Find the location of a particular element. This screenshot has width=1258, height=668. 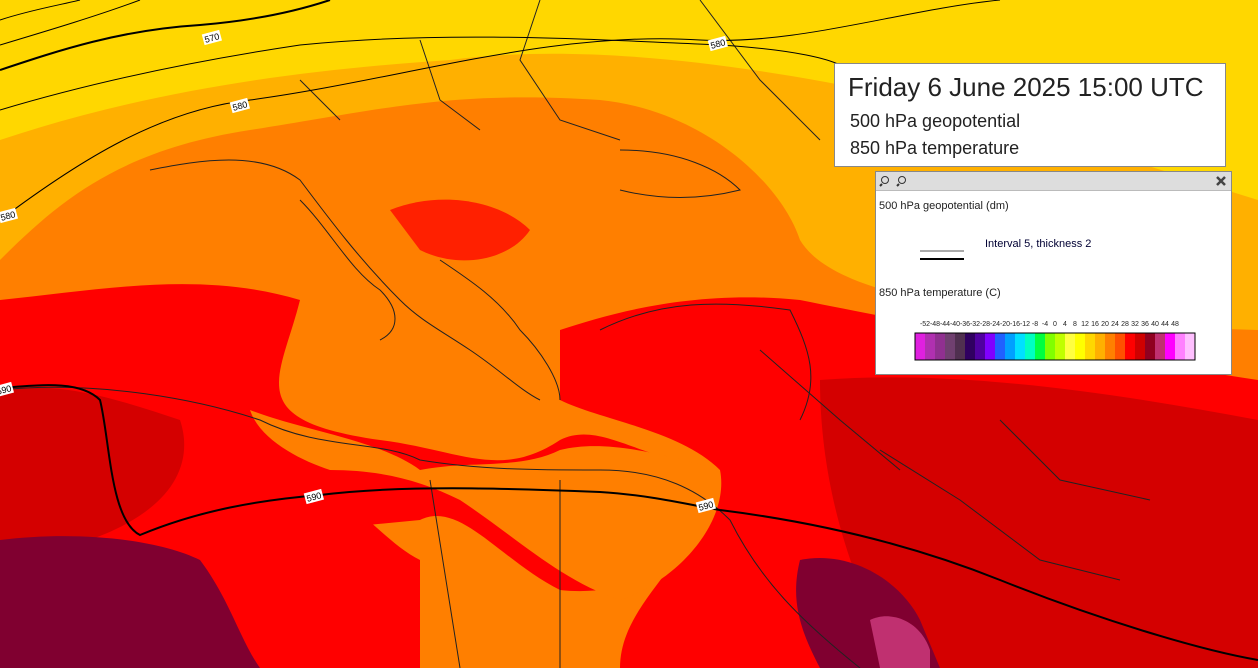

contour-label: 570 is located at coordinates (211, 38).